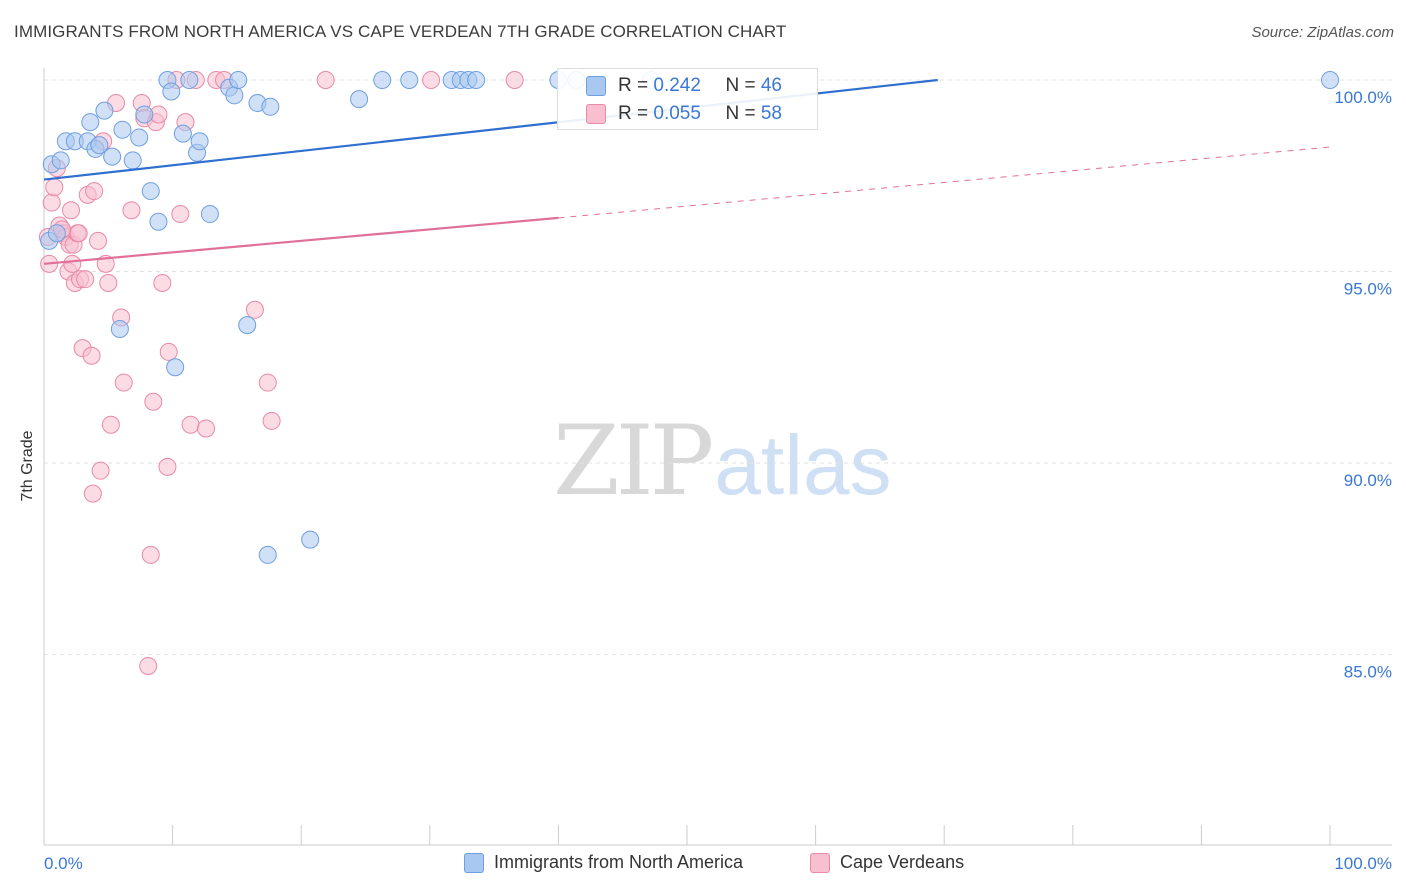 The width and height of the screenshot is (1406, 892). What do you see at coordinates (771, 113) in the screenshot?
I see `stats-n-value-pink: 58` at bounding box center [771, 113].